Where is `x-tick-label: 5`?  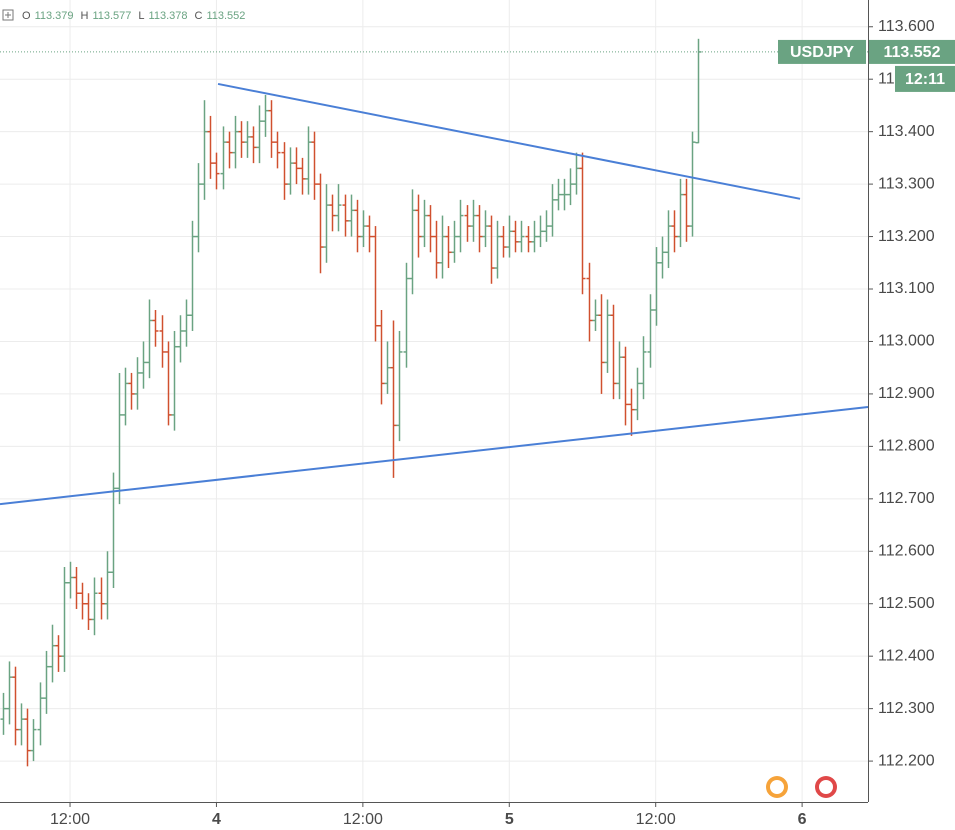 x-tick-label: 5 is located at coordinates (509, 819).